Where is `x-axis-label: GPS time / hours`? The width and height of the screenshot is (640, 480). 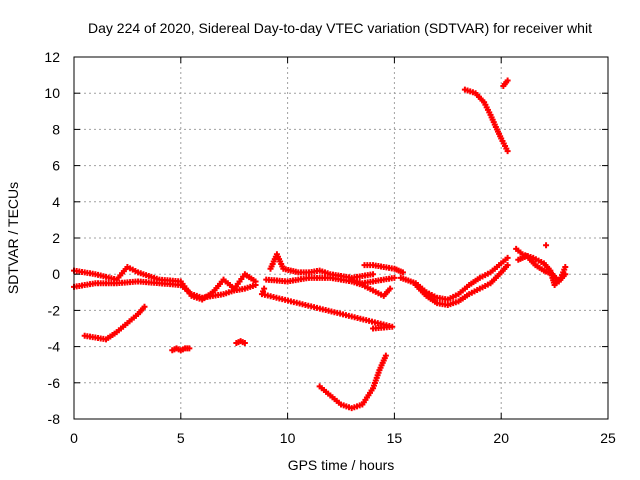
x-axis-label: GPS time / hours is located at coordinates (341, 465).